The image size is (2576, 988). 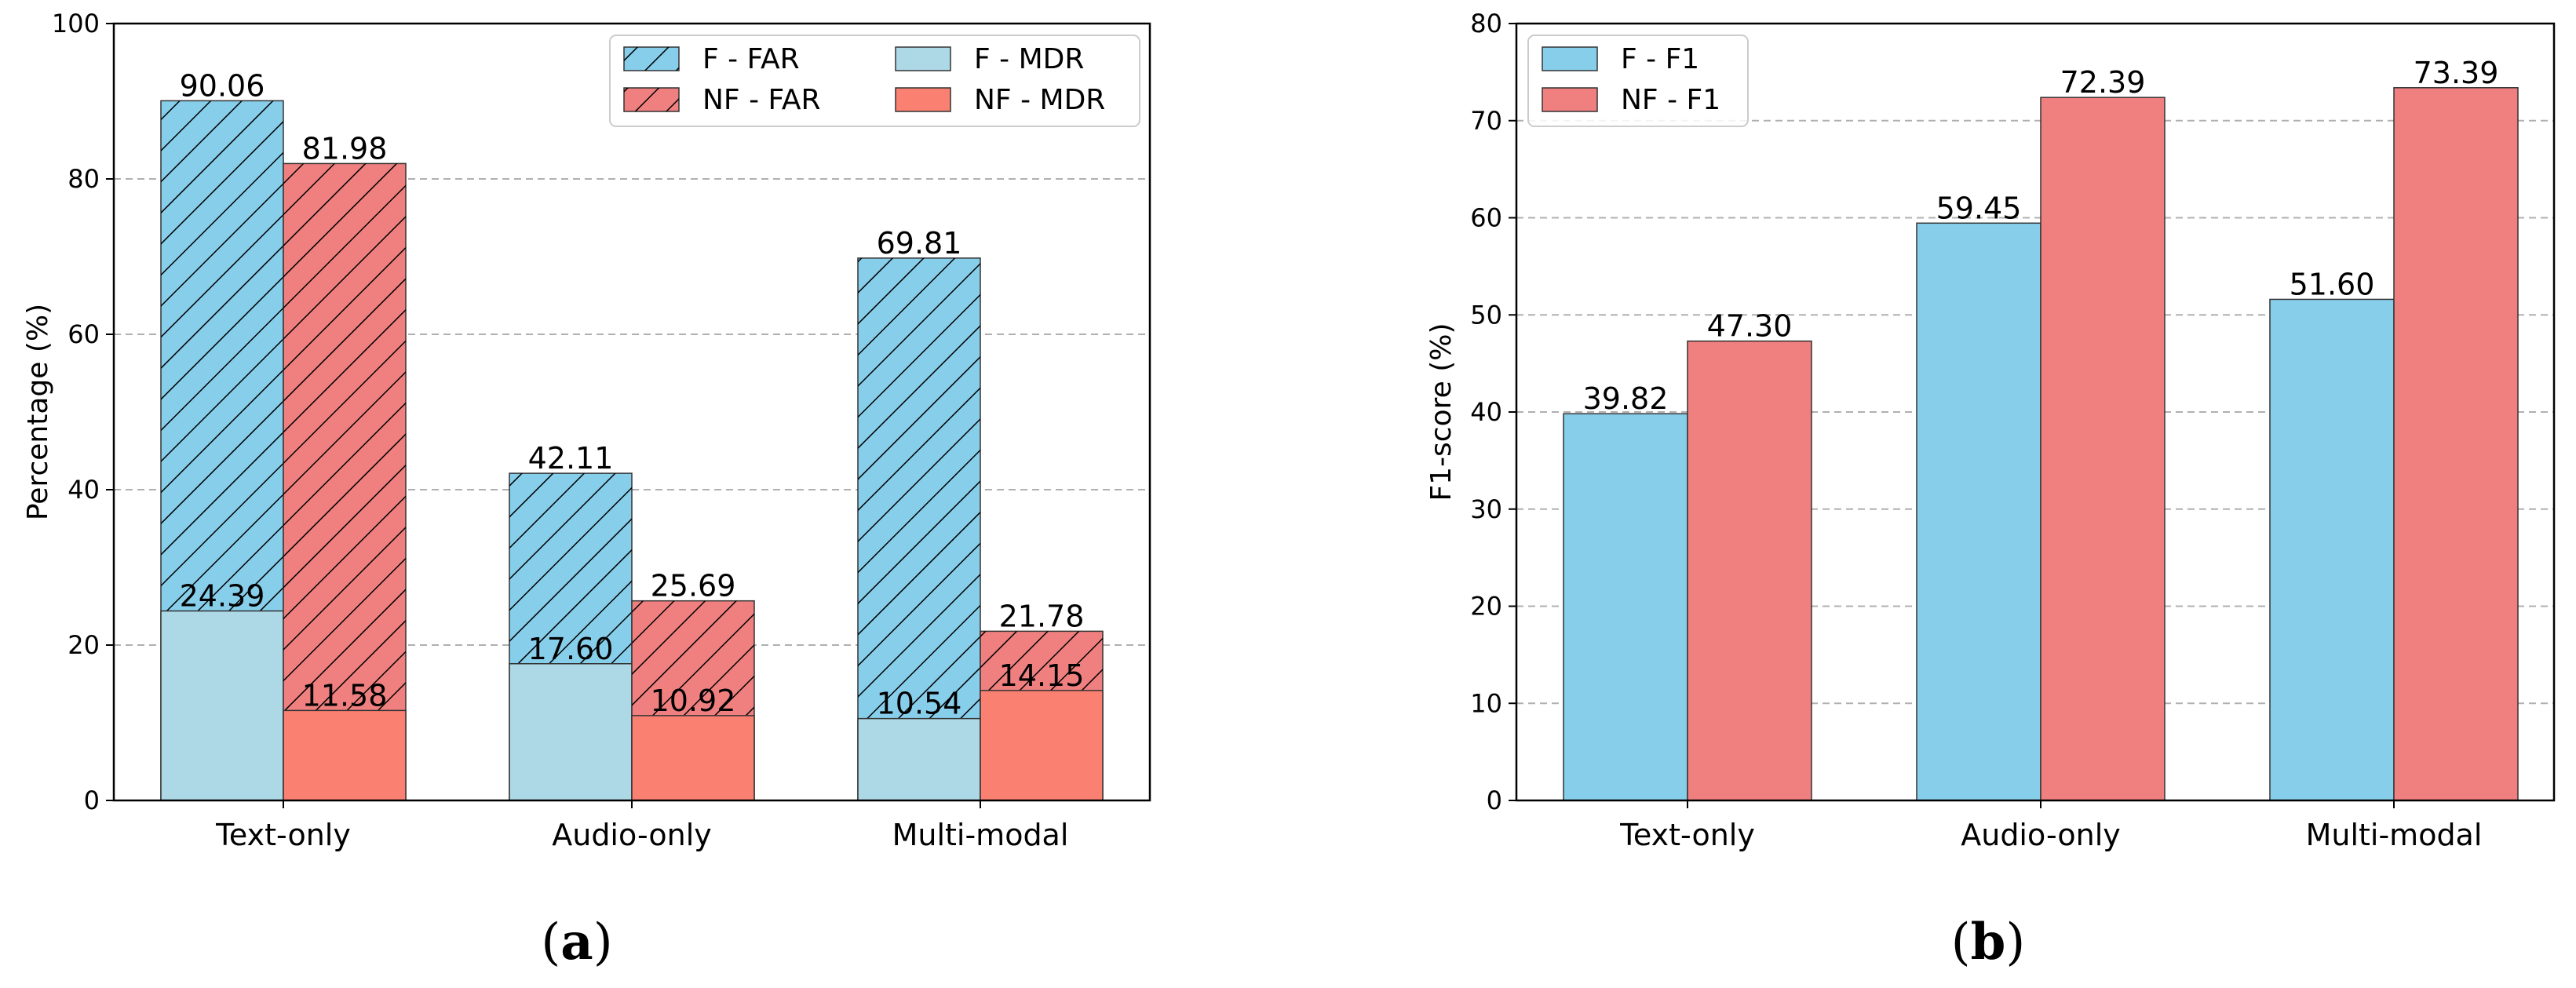 I want to click on legend: F - FAR NF - FAR F - MDR NF - MDR, so click(x=875, y=81).